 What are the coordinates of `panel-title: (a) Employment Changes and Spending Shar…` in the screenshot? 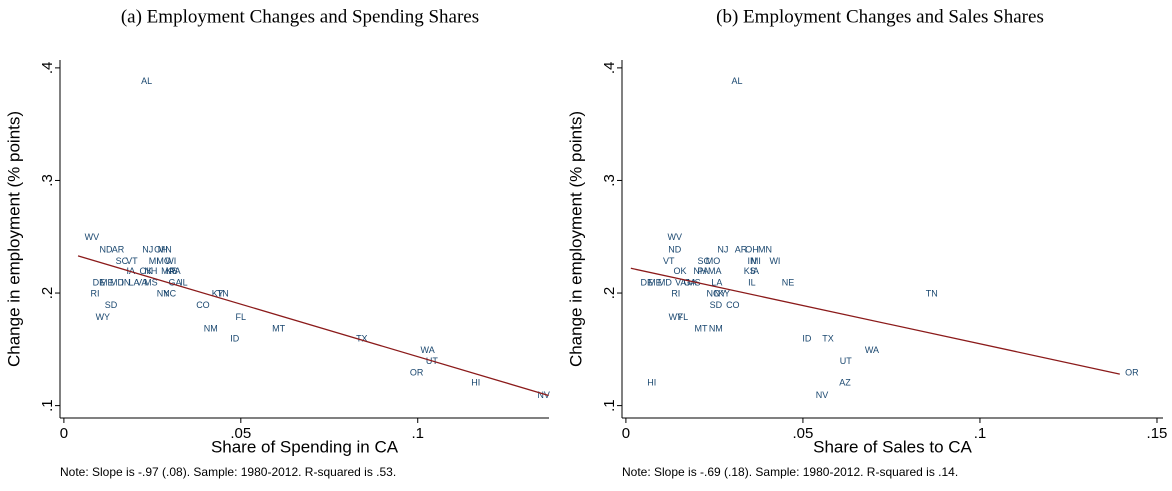 It's located at (300, 16).